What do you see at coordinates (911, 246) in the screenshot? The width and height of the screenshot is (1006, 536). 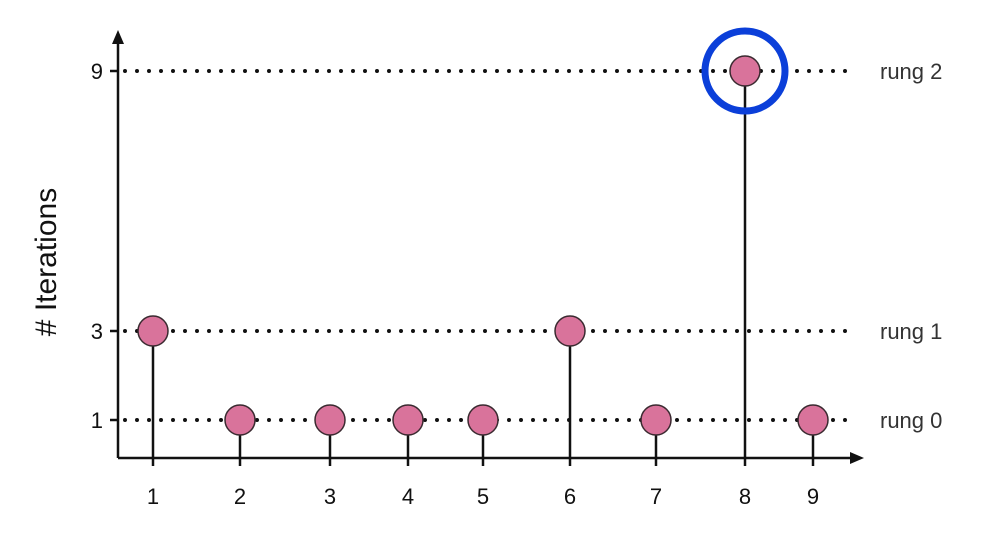 I see `rung-labels: rung 0 rung 1 rung 2` at bounding box center [911, 246].